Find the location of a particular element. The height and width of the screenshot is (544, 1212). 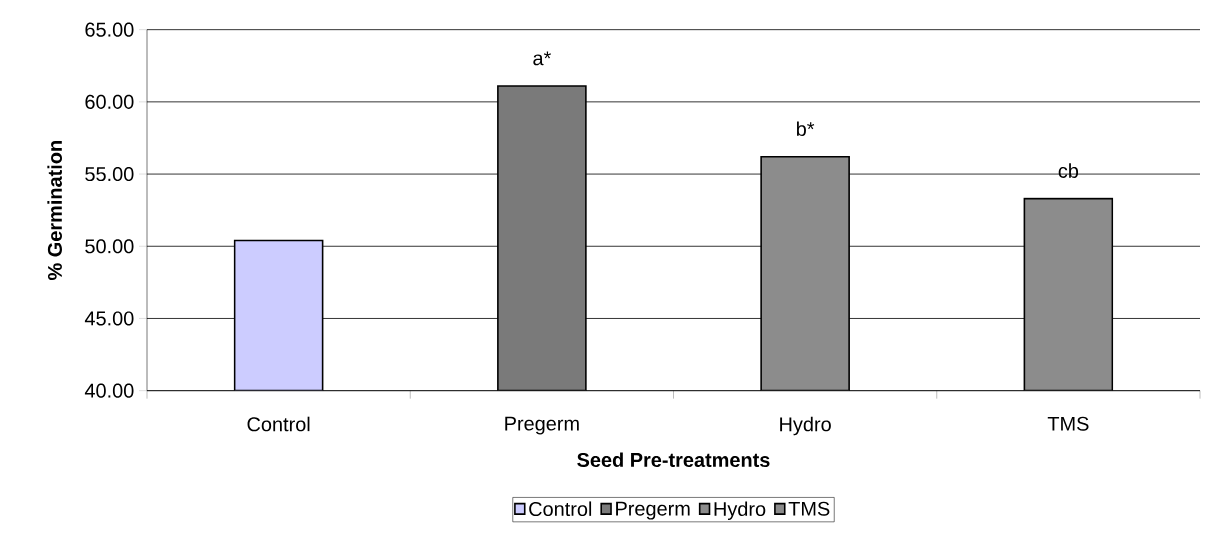

annotation: b* is located at coordinates (806, 129).